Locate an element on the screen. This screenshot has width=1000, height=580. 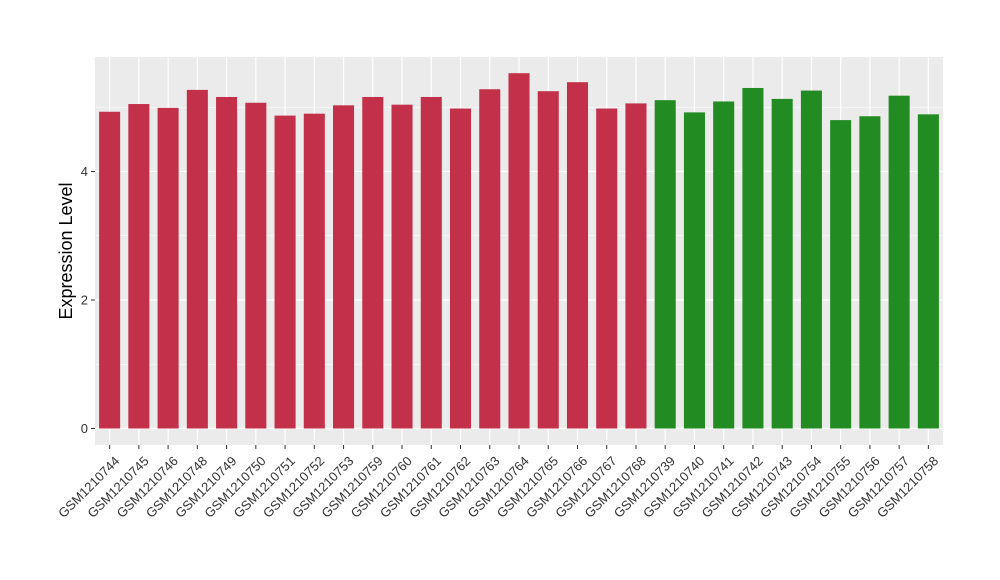
bar-GSM1210751 is located at coordinates (285, 272).